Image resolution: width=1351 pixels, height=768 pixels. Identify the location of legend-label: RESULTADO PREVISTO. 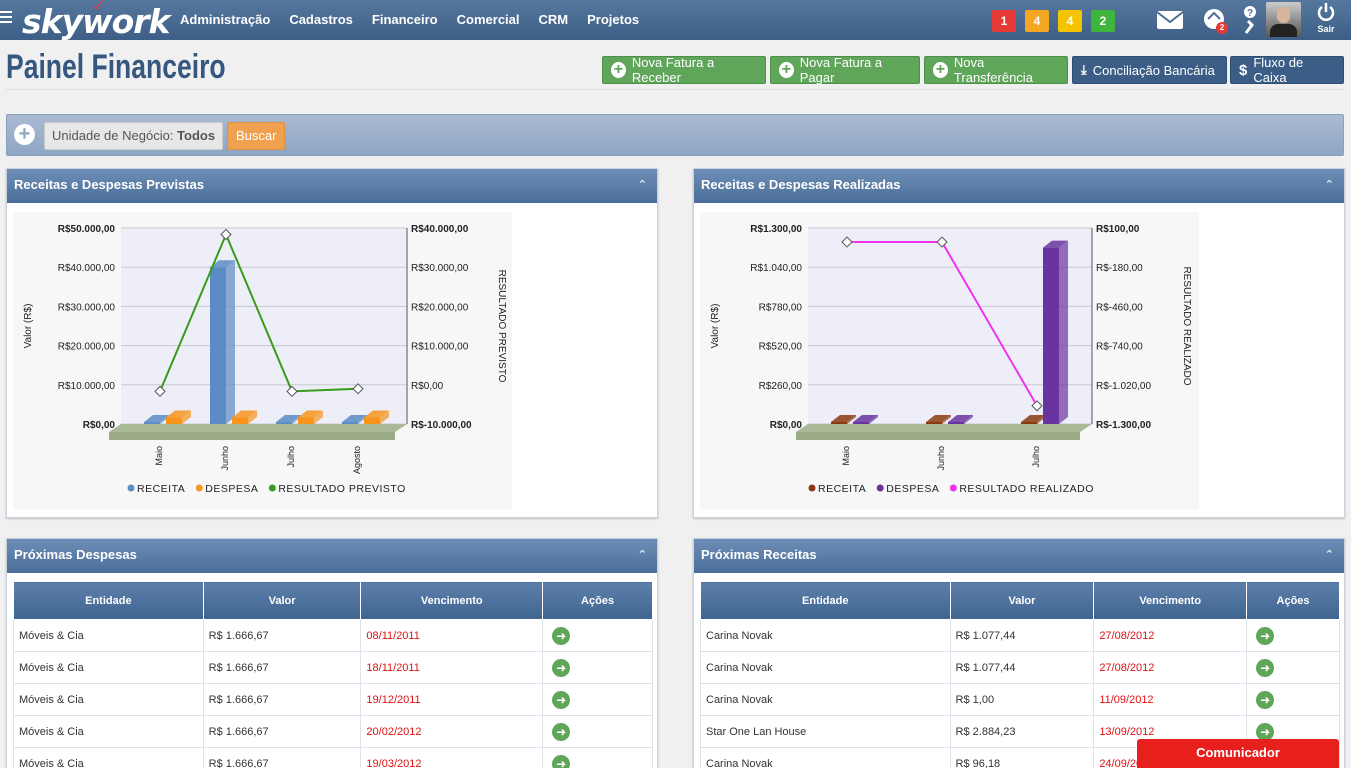
(341, 489).